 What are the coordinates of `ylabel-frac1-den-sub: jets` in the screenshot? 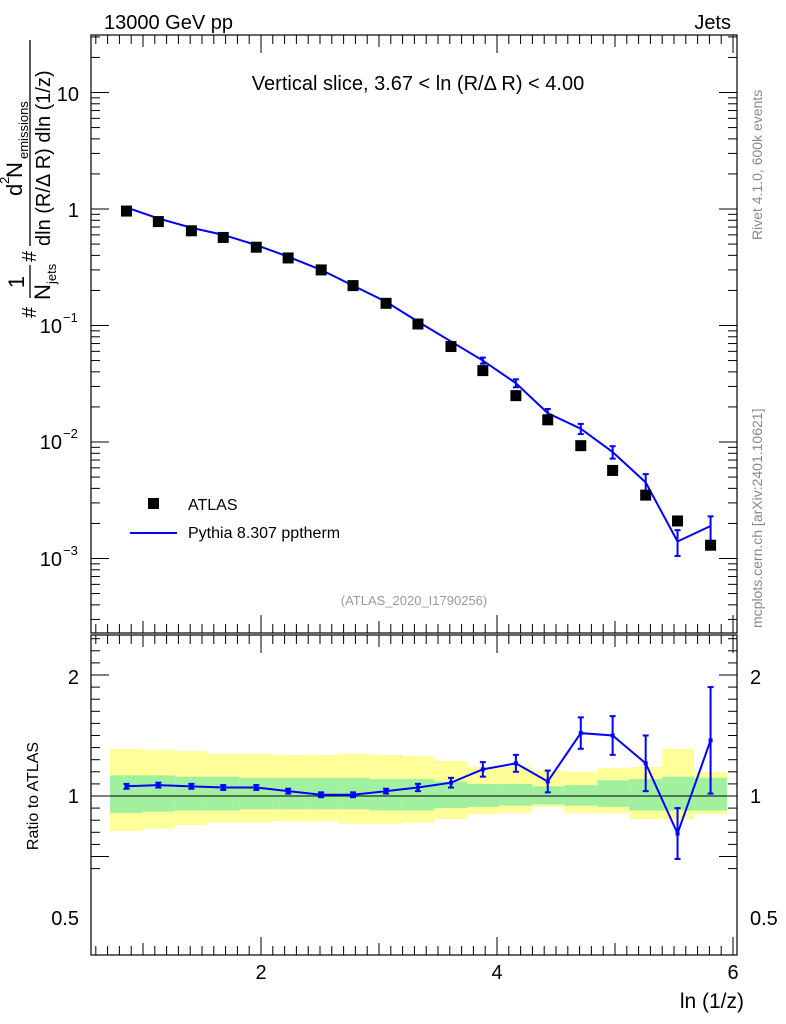 It's located at (51, 274).